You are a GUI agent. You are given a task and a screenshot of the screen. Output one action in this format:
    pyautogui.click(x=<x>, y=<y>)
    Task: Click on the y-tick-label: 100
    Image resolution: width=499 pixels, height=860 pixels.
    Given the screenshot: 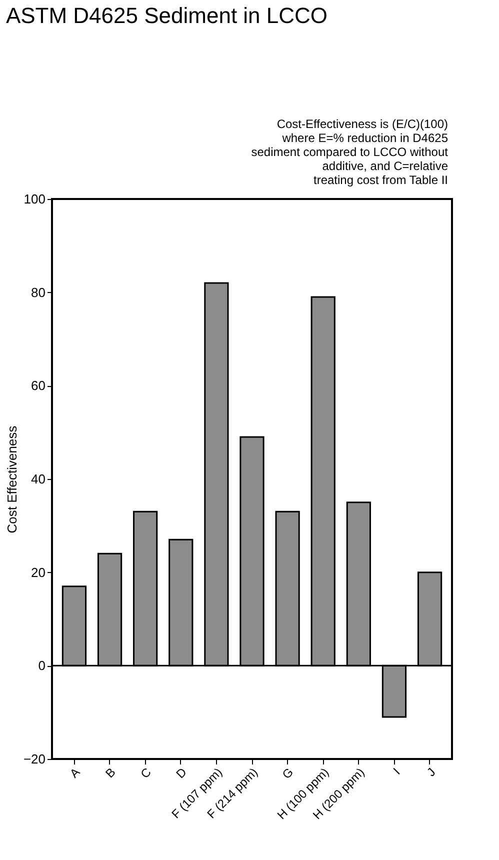 What is the action you would take?
    pyautogui.click(x=35, y=199)
    